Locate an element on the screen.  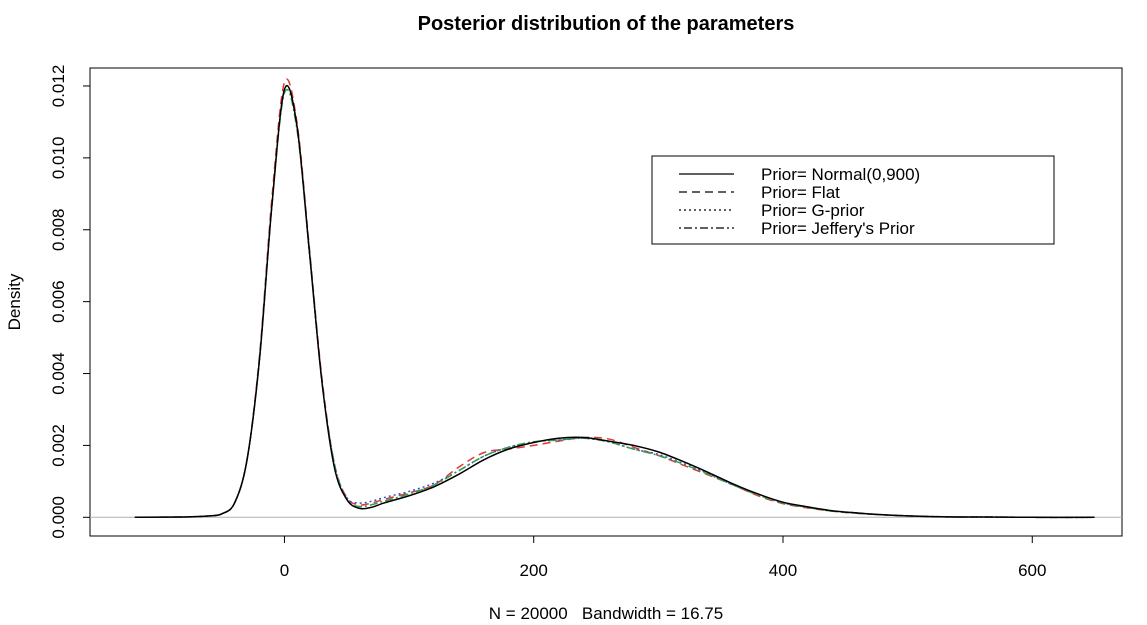
y-tick-label: 0.010 is located at coordinates (58, 158).